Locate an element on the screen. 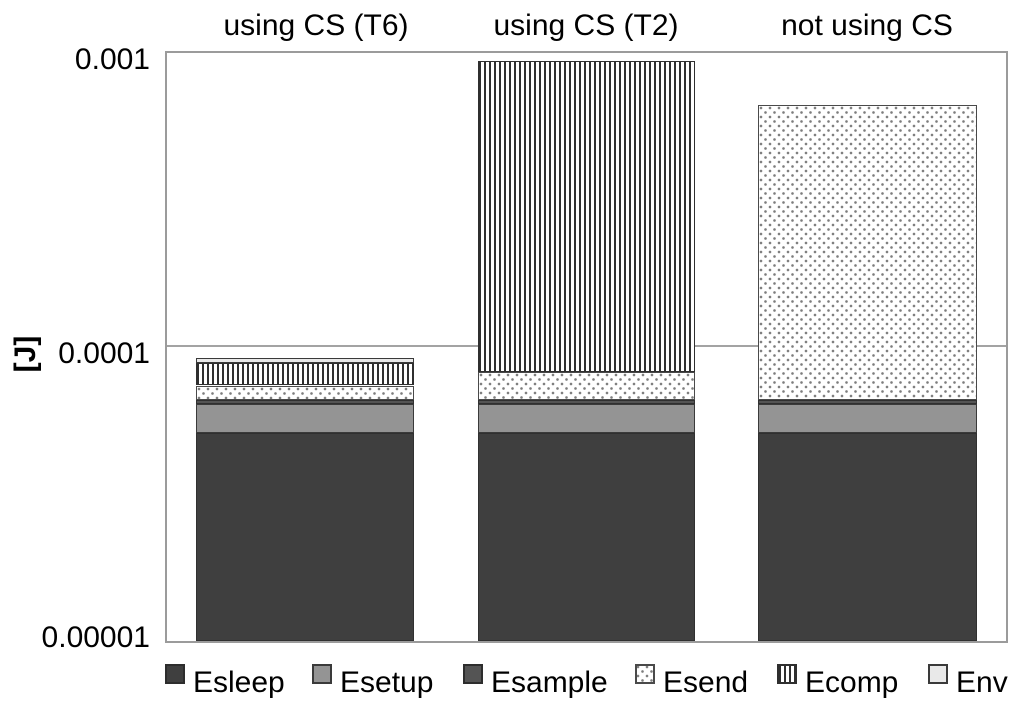 This screenshot has width=1024, height=717. legend-label-esetup: Esetup is located at coordinates (387, 682).